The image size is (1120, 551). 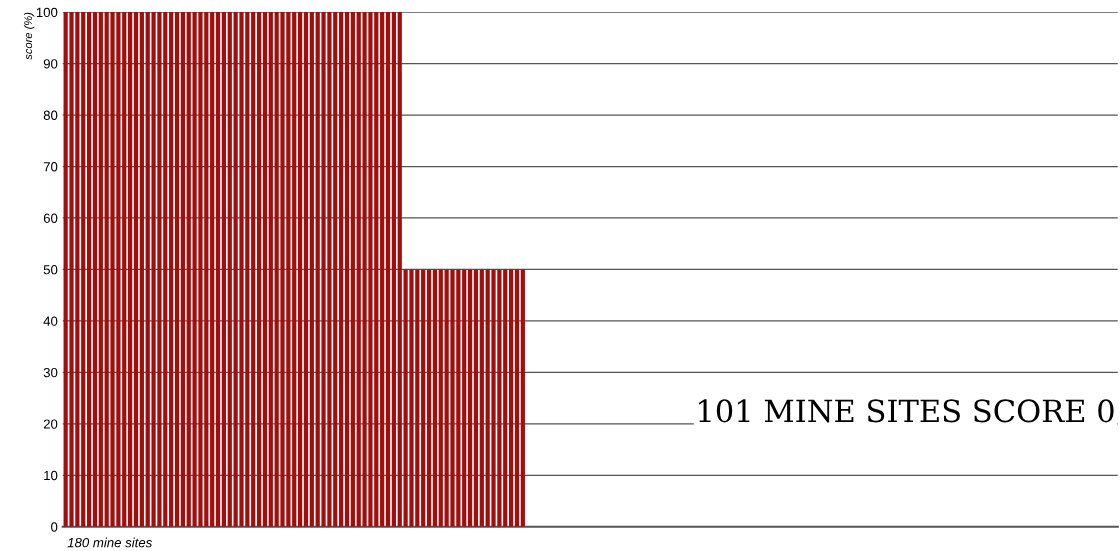 I want to click on y-tick-label: 90, so click(x=50, y=64).